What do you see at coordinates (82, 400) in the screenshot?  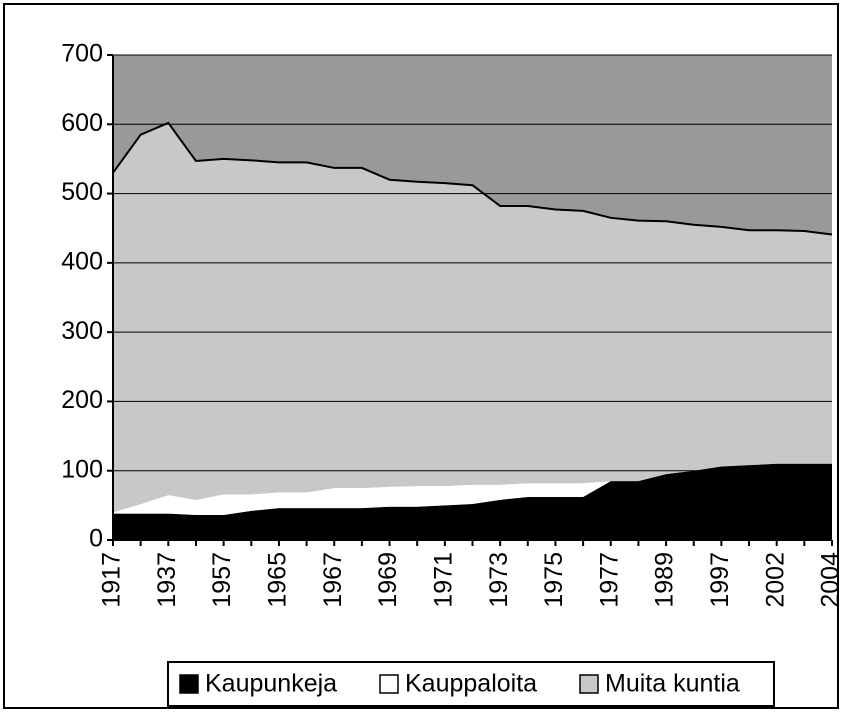 I see `y-tick-label: 200` at bounding box center [82, 400].